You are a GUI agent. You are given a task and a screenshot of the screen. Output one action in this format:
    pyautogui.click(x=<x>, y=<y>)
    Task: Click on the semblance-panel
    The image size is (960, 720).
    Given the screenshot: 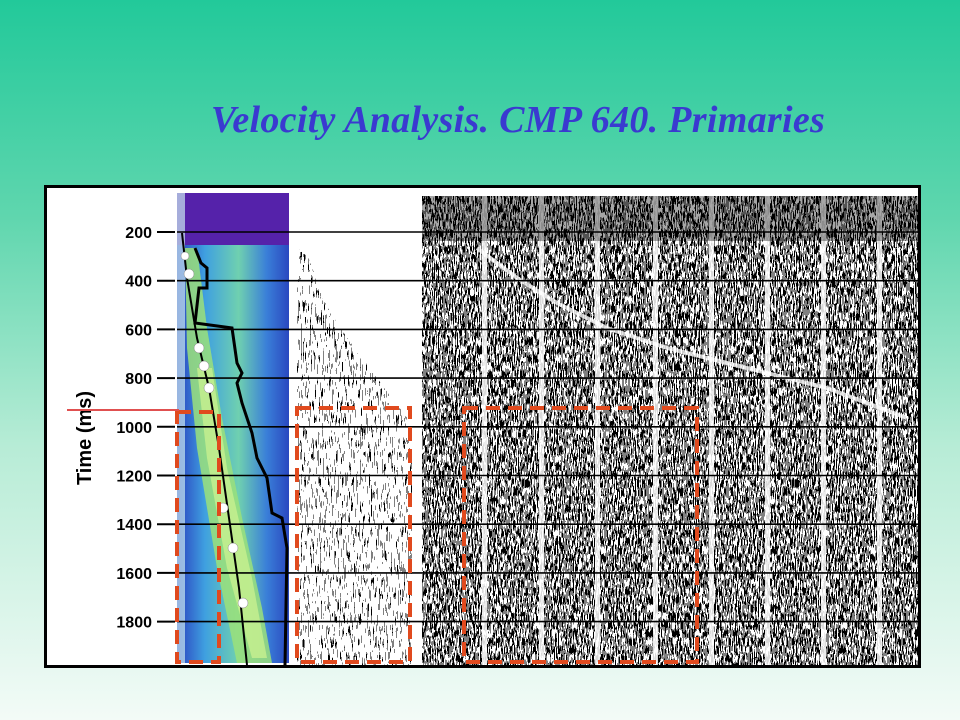 What is the action you would take?
    pyautogui.click(x=233, y=428)
    